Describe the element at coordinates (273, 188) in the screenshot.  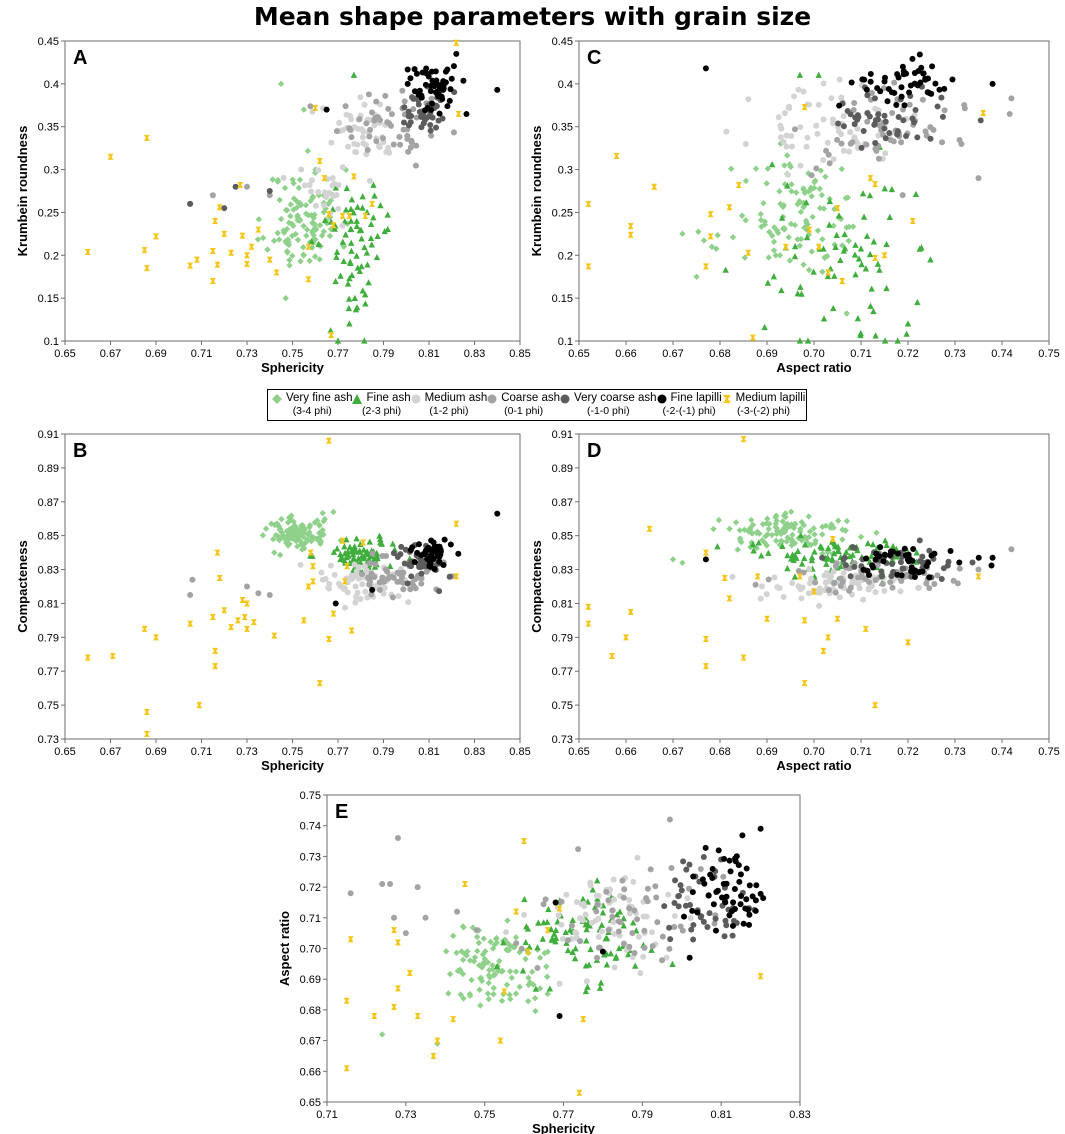
I see `series-medium-lapilli` at that location.